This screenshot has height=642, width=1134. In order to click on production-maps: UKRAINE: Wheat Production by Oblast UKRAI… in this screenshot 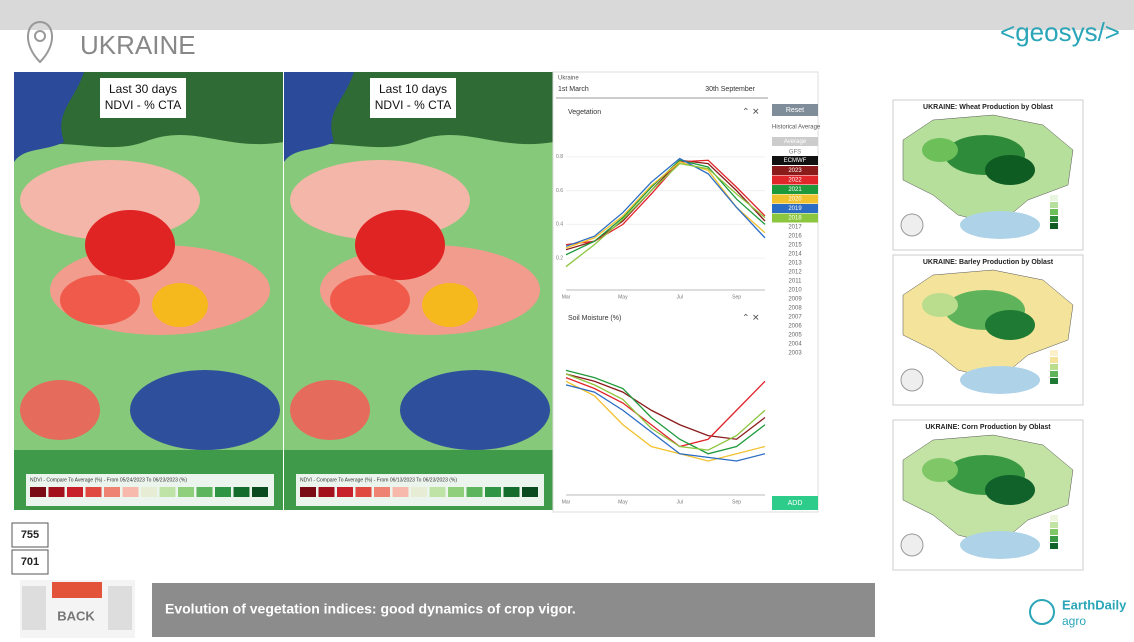, I will do `click(988, 335)`.